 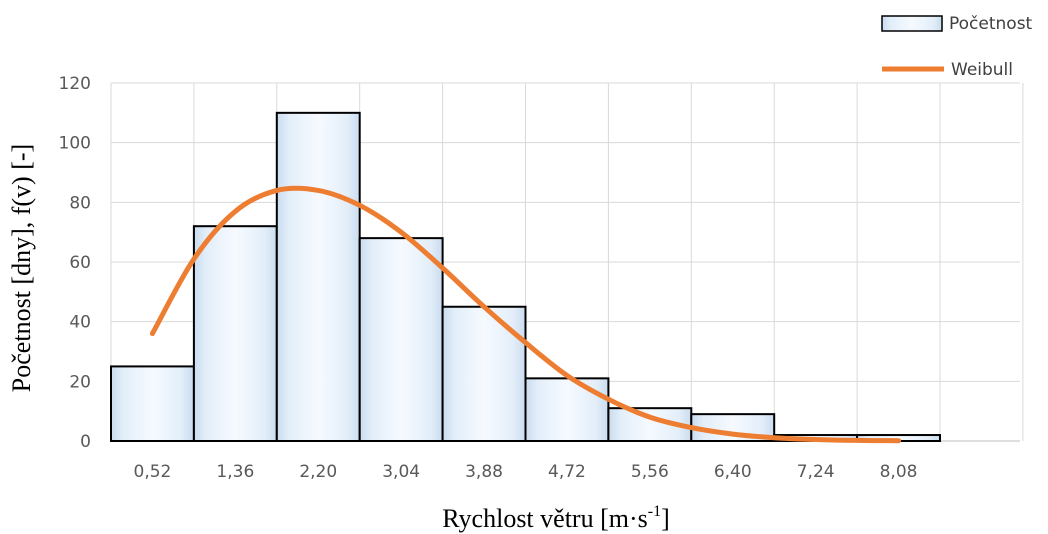 I want to click on y-tick-label: 0, so click(x=85, y=442).